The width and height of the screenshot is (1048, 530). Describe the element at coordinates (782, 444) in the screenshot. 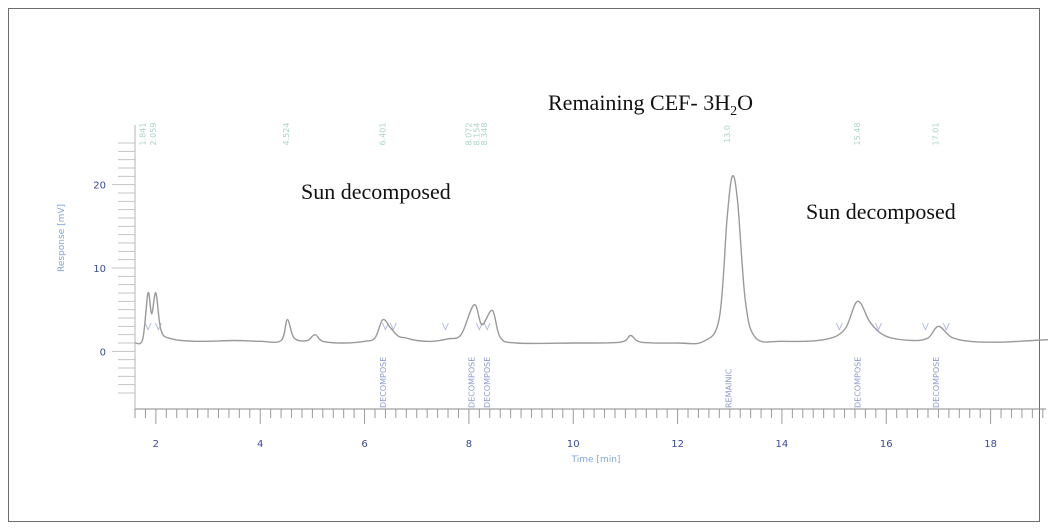

I see `x-tick-label: 14` at that location.